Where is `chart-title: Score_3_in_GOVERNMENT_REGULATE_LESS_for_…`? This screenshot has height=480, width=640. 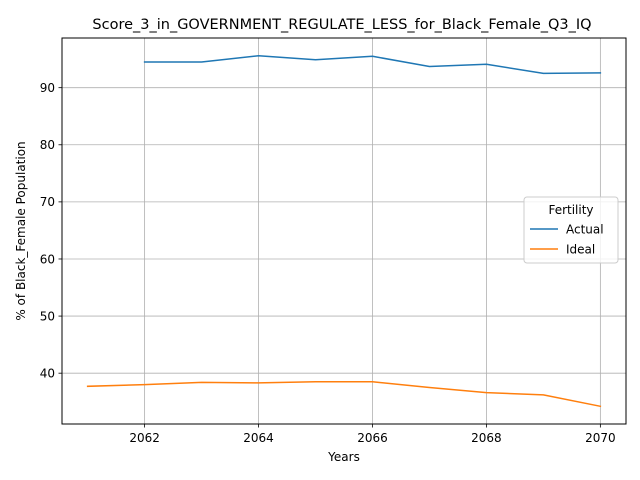 chart-title: Score_3_in_GOVERNMENT_REGULATE_LESS_for_… is located at coordinates (341, 25).